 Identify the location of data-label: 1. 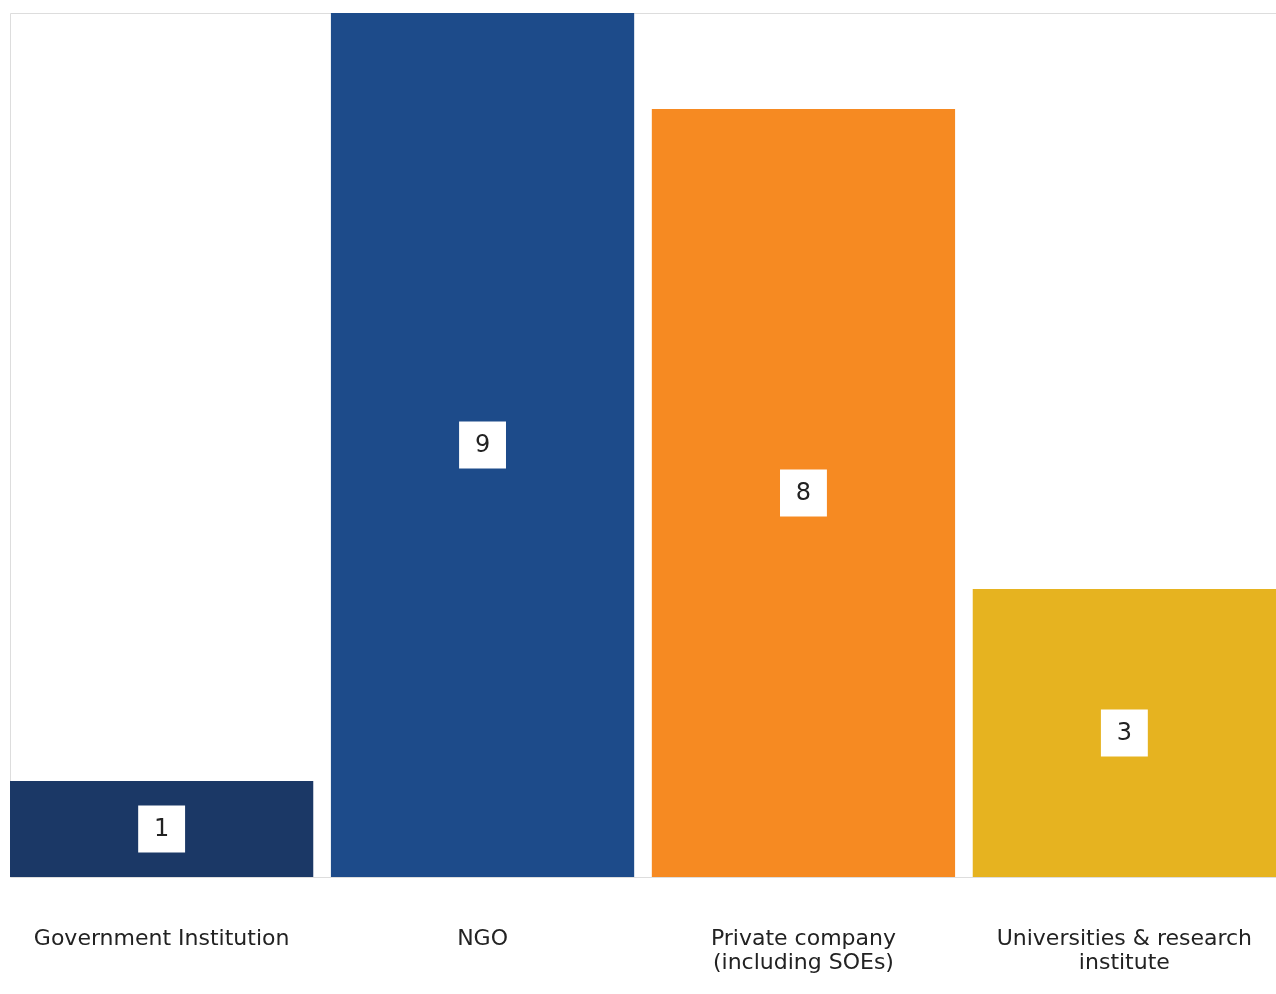
(161, 828).